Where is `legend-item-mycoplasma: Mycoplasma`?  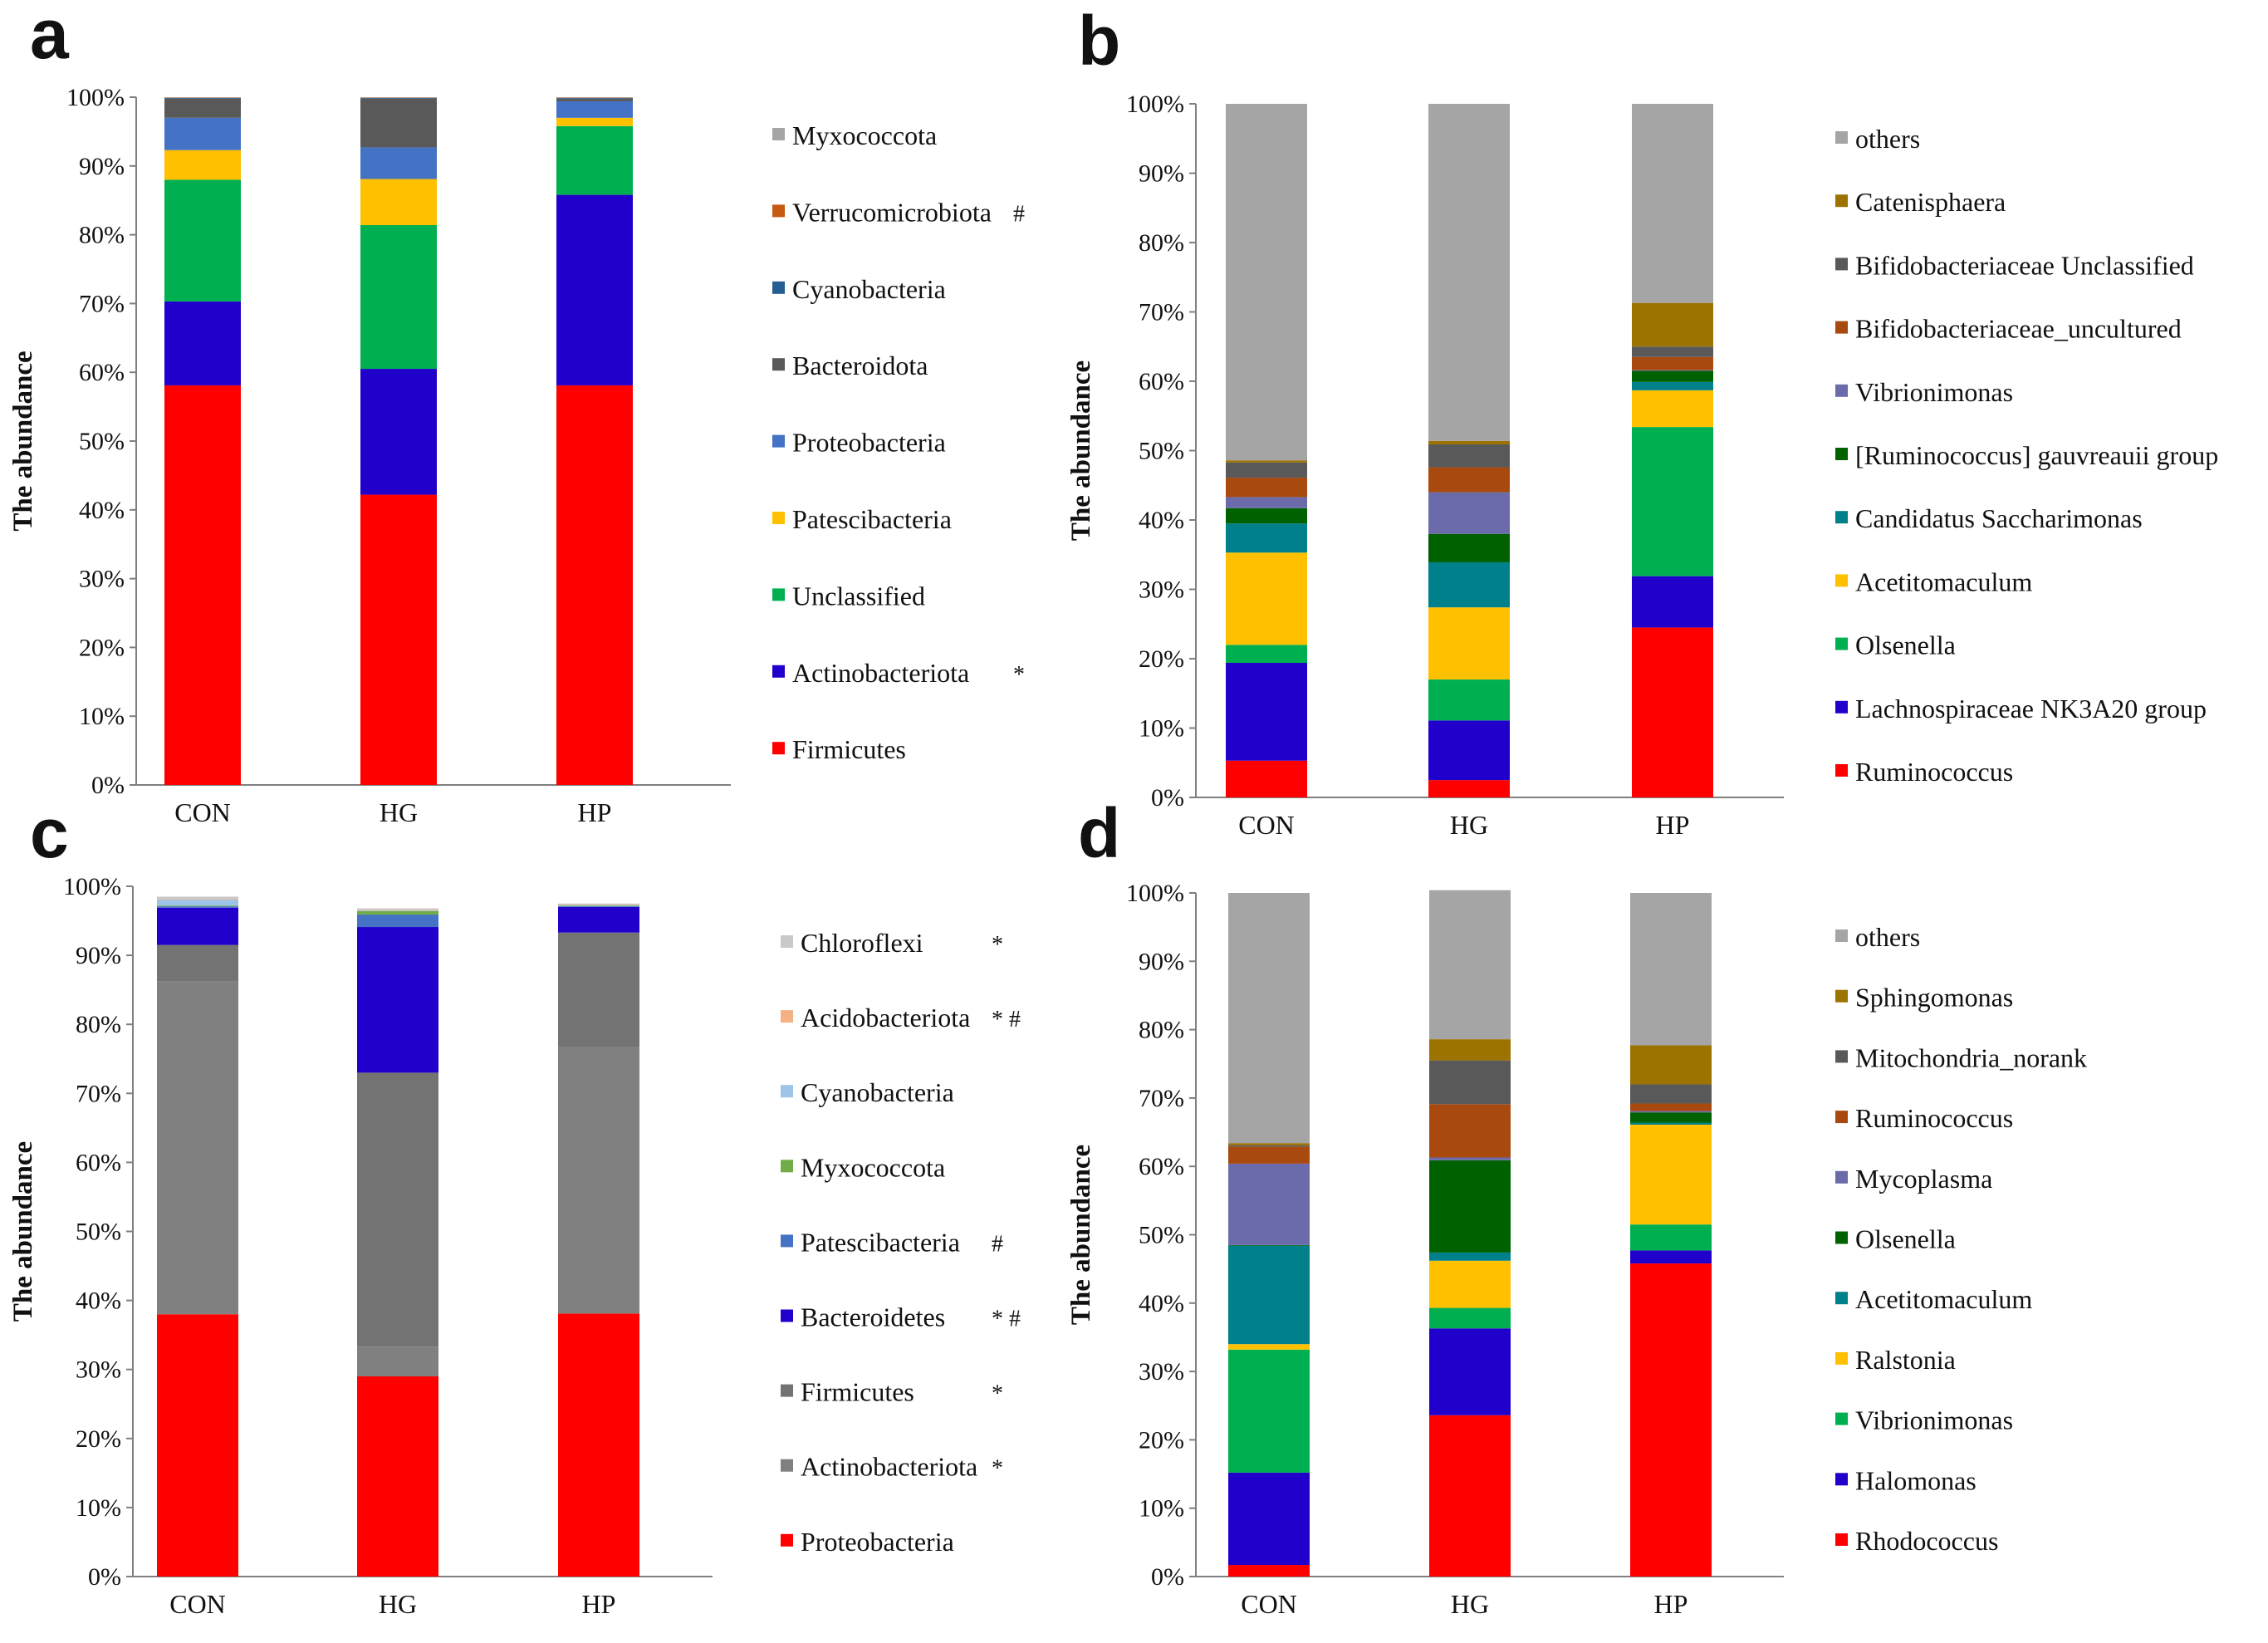
legend-item-mycoplasma: Mycoplasma is located at coordinates (1913, 1179).